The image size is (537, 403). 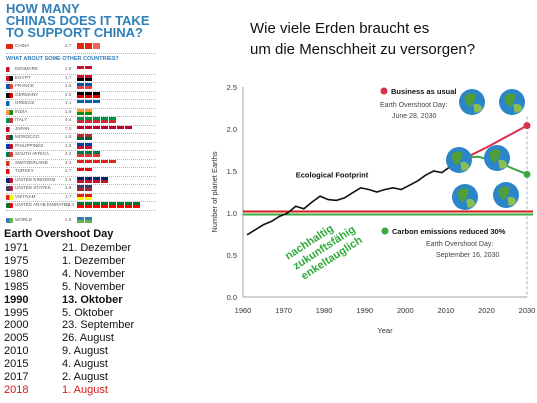 I want to click on x-tick-label: 1970, so click(x=283, y=310).